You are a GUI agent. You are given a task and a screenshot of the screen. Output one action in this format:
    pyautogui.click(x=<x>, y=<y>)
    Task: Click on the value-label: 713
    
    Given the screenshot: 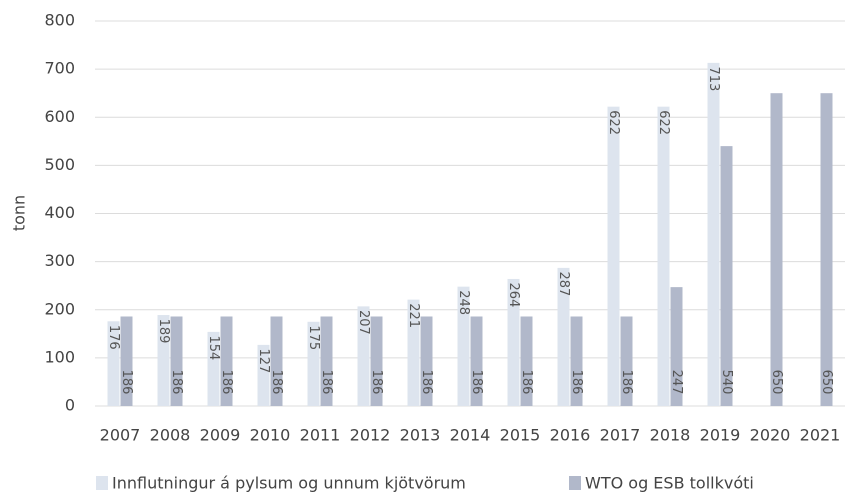 What is the action you would take?
    pyautogui.click(x=713, y=78)
    